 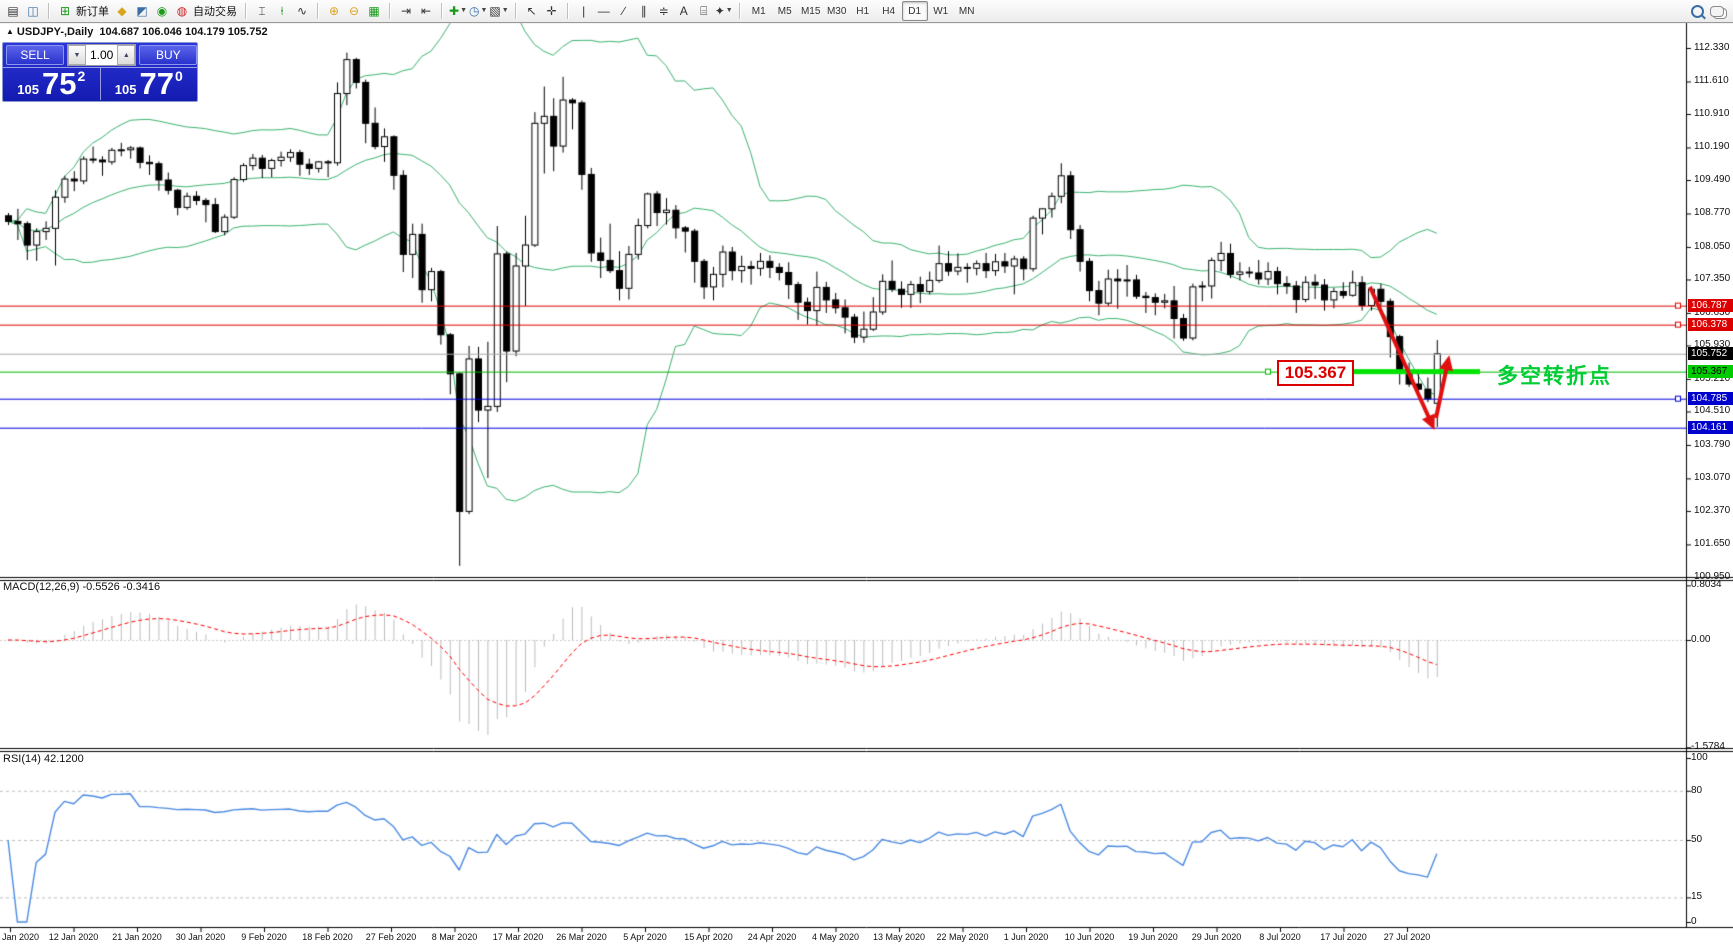 I want to click on arrows-icon: ✦ ▼, so click(x=723, y=11).